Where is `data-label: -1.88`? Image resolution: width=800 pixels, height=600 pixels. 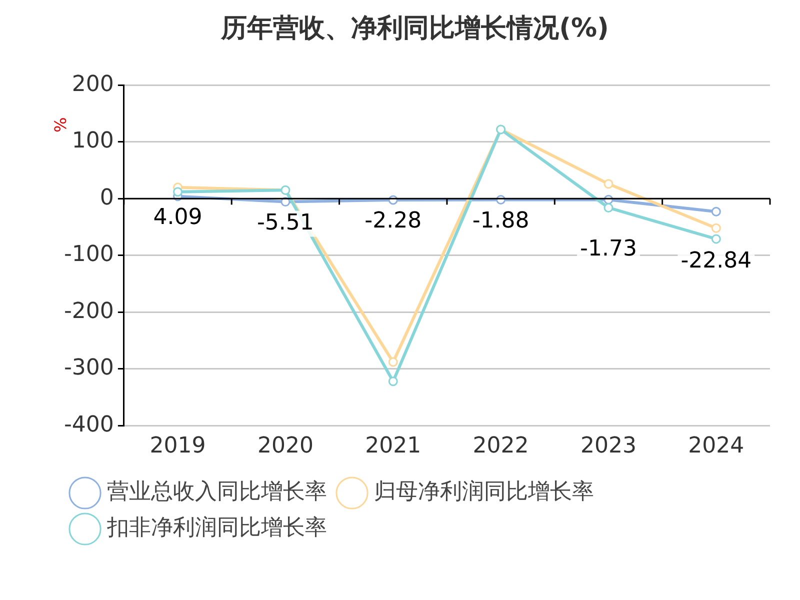
data-label: -1.88 is located at coordinates (501, 221).